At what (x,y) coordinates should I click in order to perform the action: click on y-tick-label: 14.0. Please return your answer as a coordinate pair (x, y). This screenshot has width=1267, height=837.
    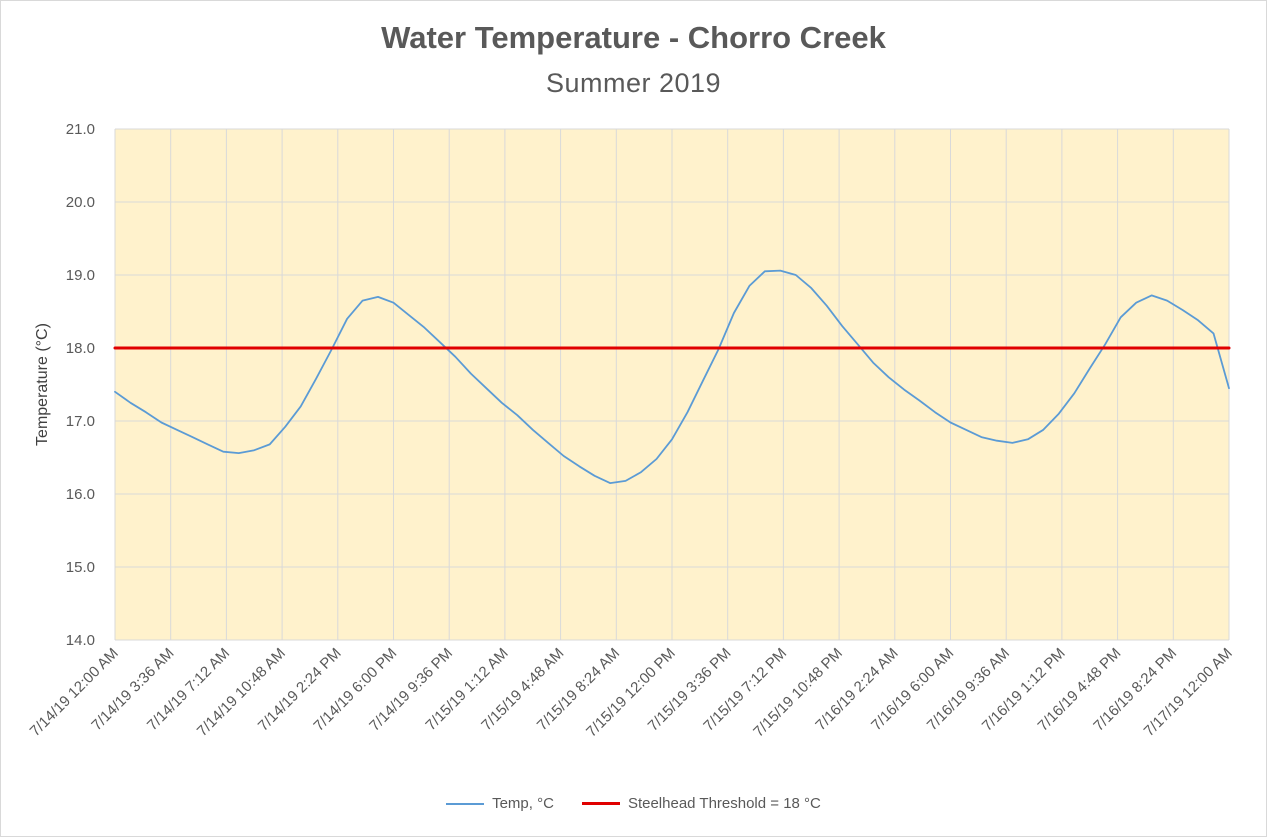
    Looking at the image, I should click on (80, 640).